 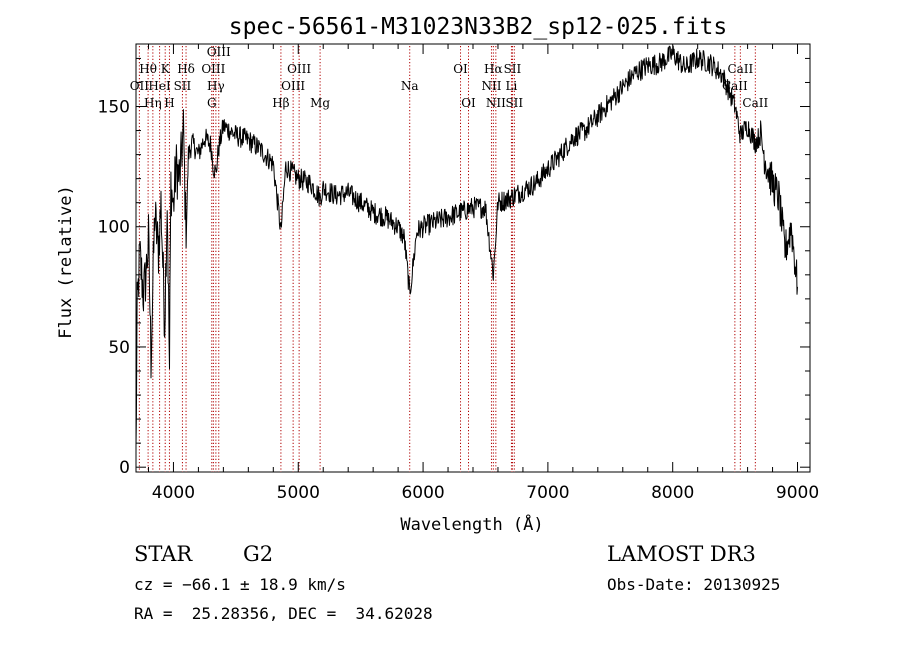 What do you see at coordinates (219, 52) in the screenshot?
I see `line-label-11: OIII` at bounding box center [219, 52].